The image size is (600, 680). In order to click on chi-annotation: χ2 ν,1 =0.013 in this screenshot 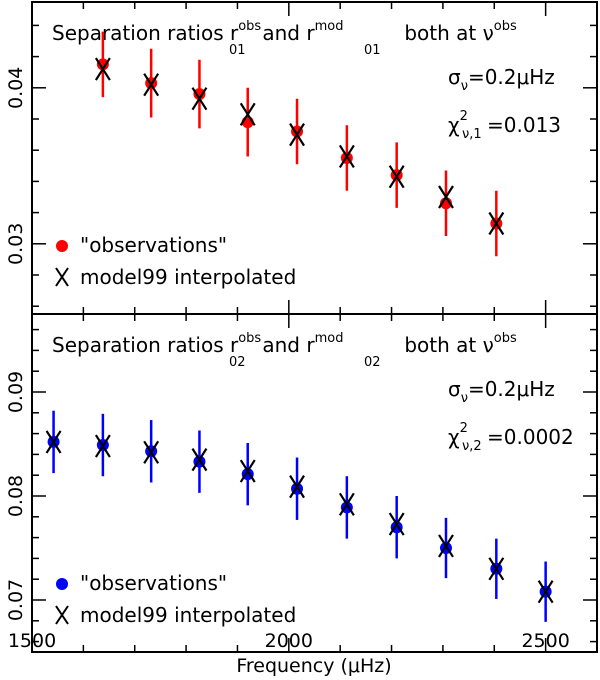, I will do `click(504, 125)`.